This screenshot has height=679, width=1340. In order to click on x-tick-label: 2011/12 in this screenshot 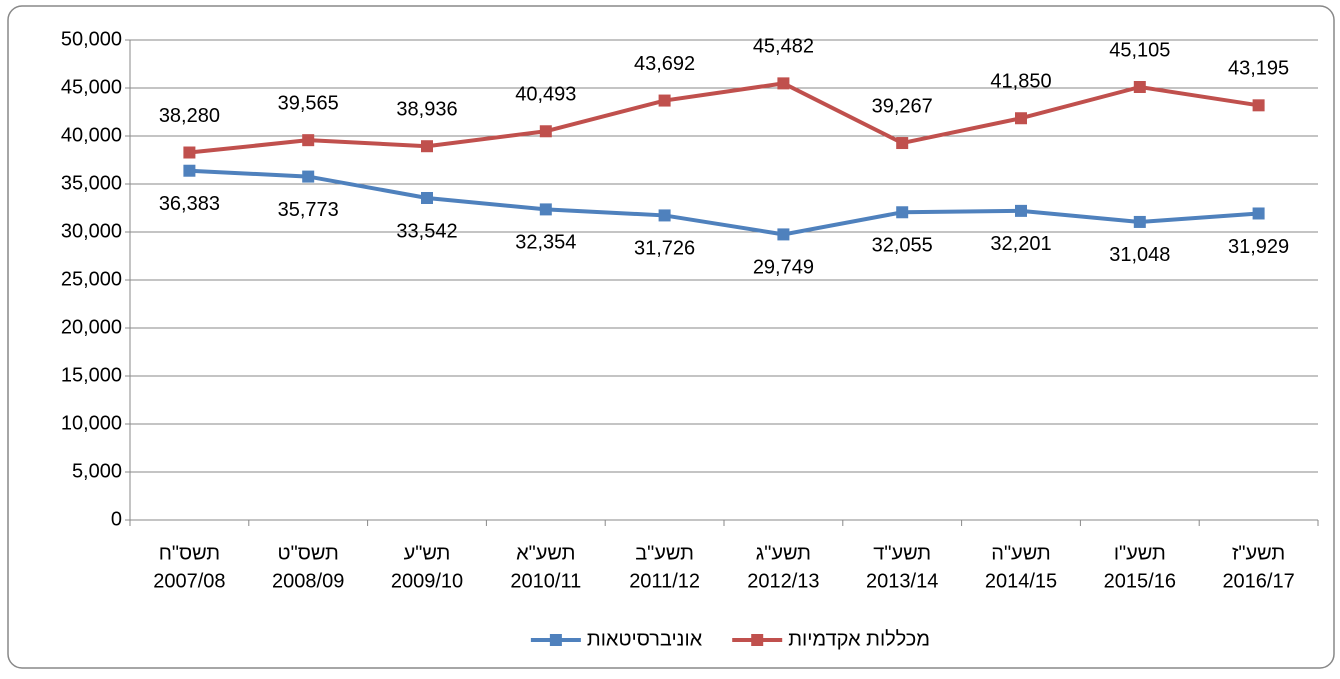, I will do `click(664, 581)`.